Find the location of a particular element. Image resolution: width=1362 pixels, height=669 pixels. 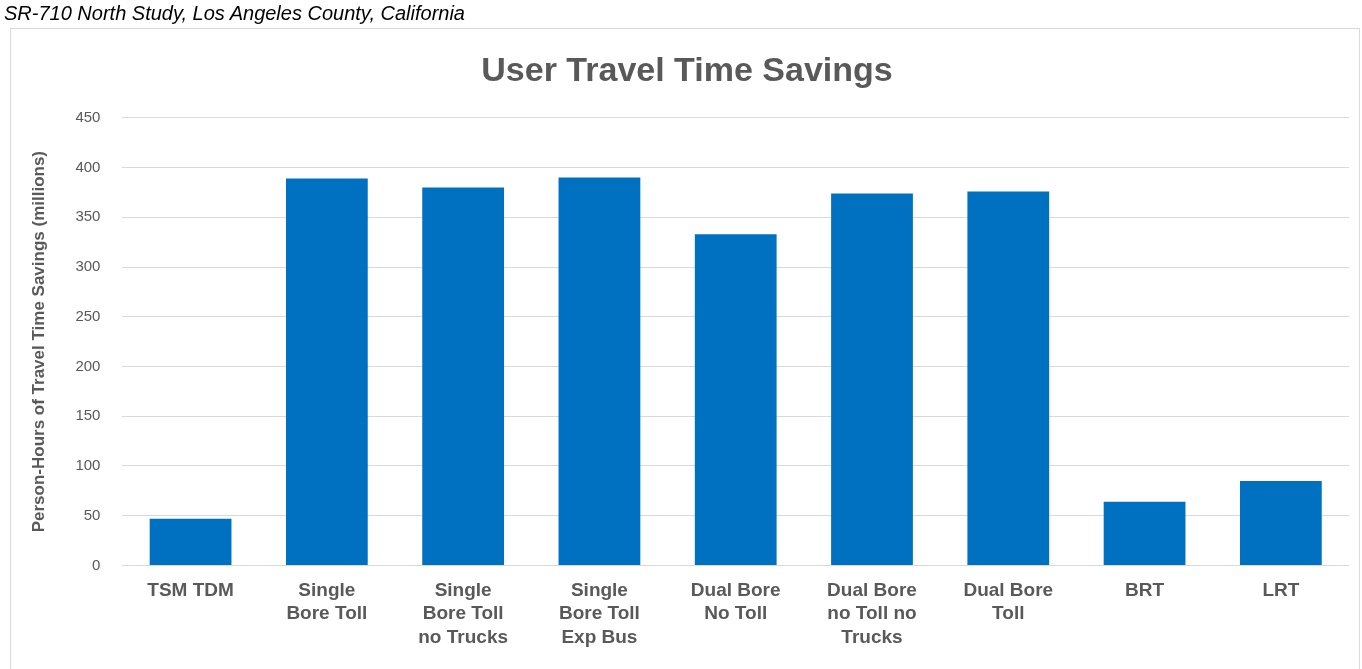

y-tick-label: 350 is located at coordinates (88, 216).